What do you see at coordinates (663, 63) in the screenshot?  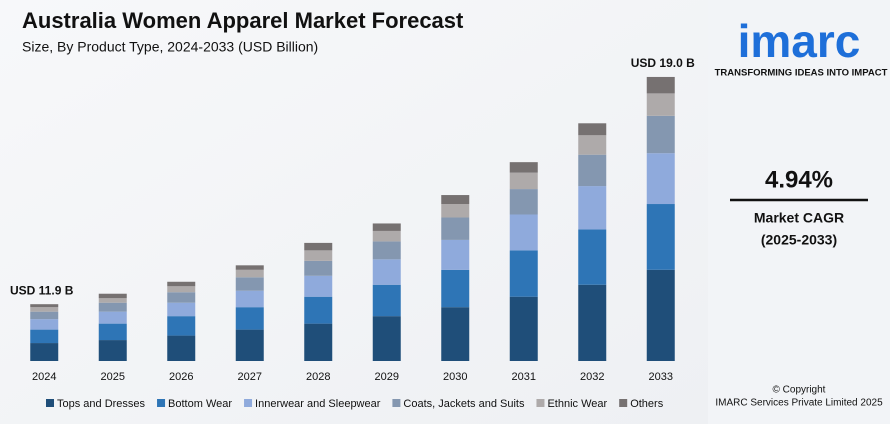 I see `total-label: USD 19.0 B` at bounding box center [663, 63].